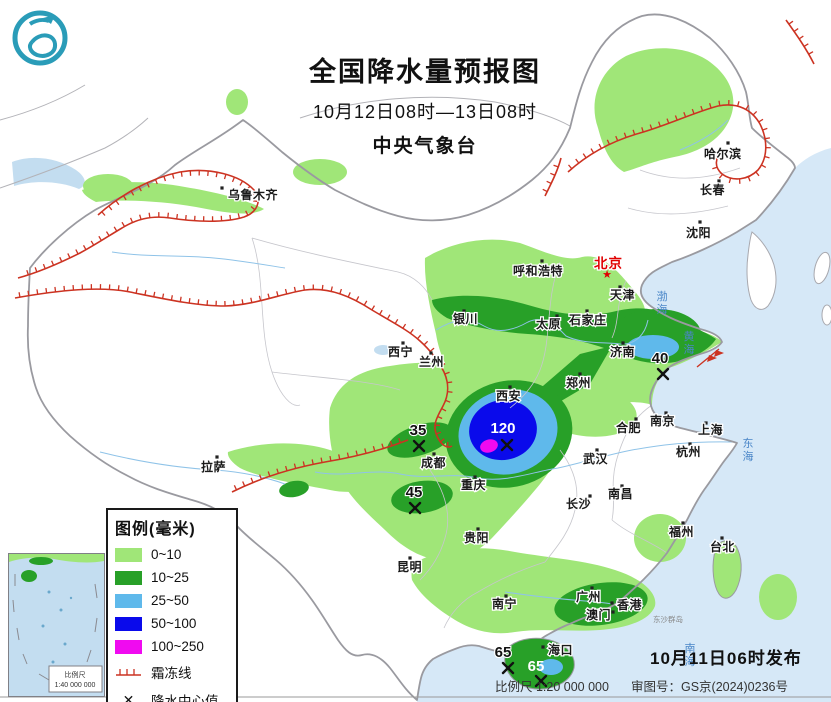 The image size is (831, 702). Describe the element at coordinates (722, 546) in the screenshot. I see `city-label: 台北` at that location.